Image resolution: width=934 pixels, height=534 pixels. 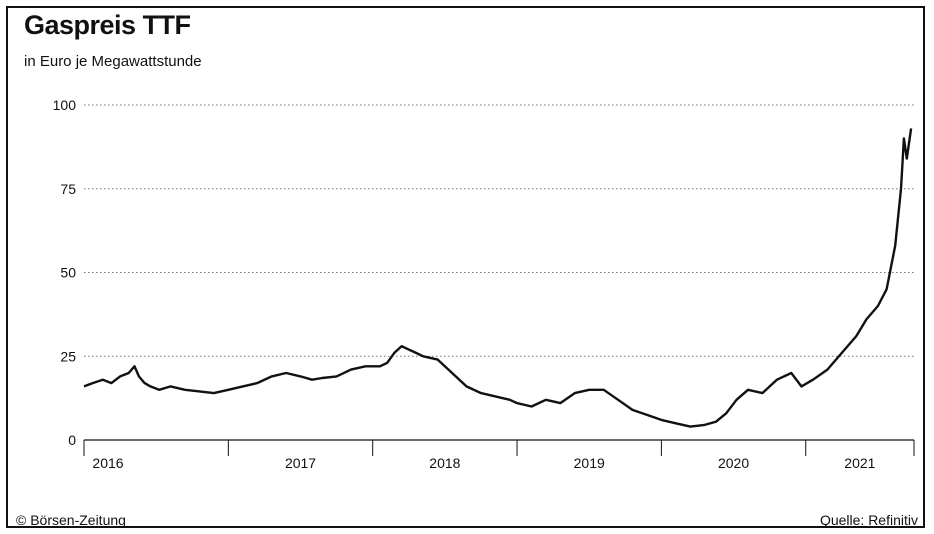 I want to click on chart-title: Gaspreis TTF, so click(x=107, y=25).